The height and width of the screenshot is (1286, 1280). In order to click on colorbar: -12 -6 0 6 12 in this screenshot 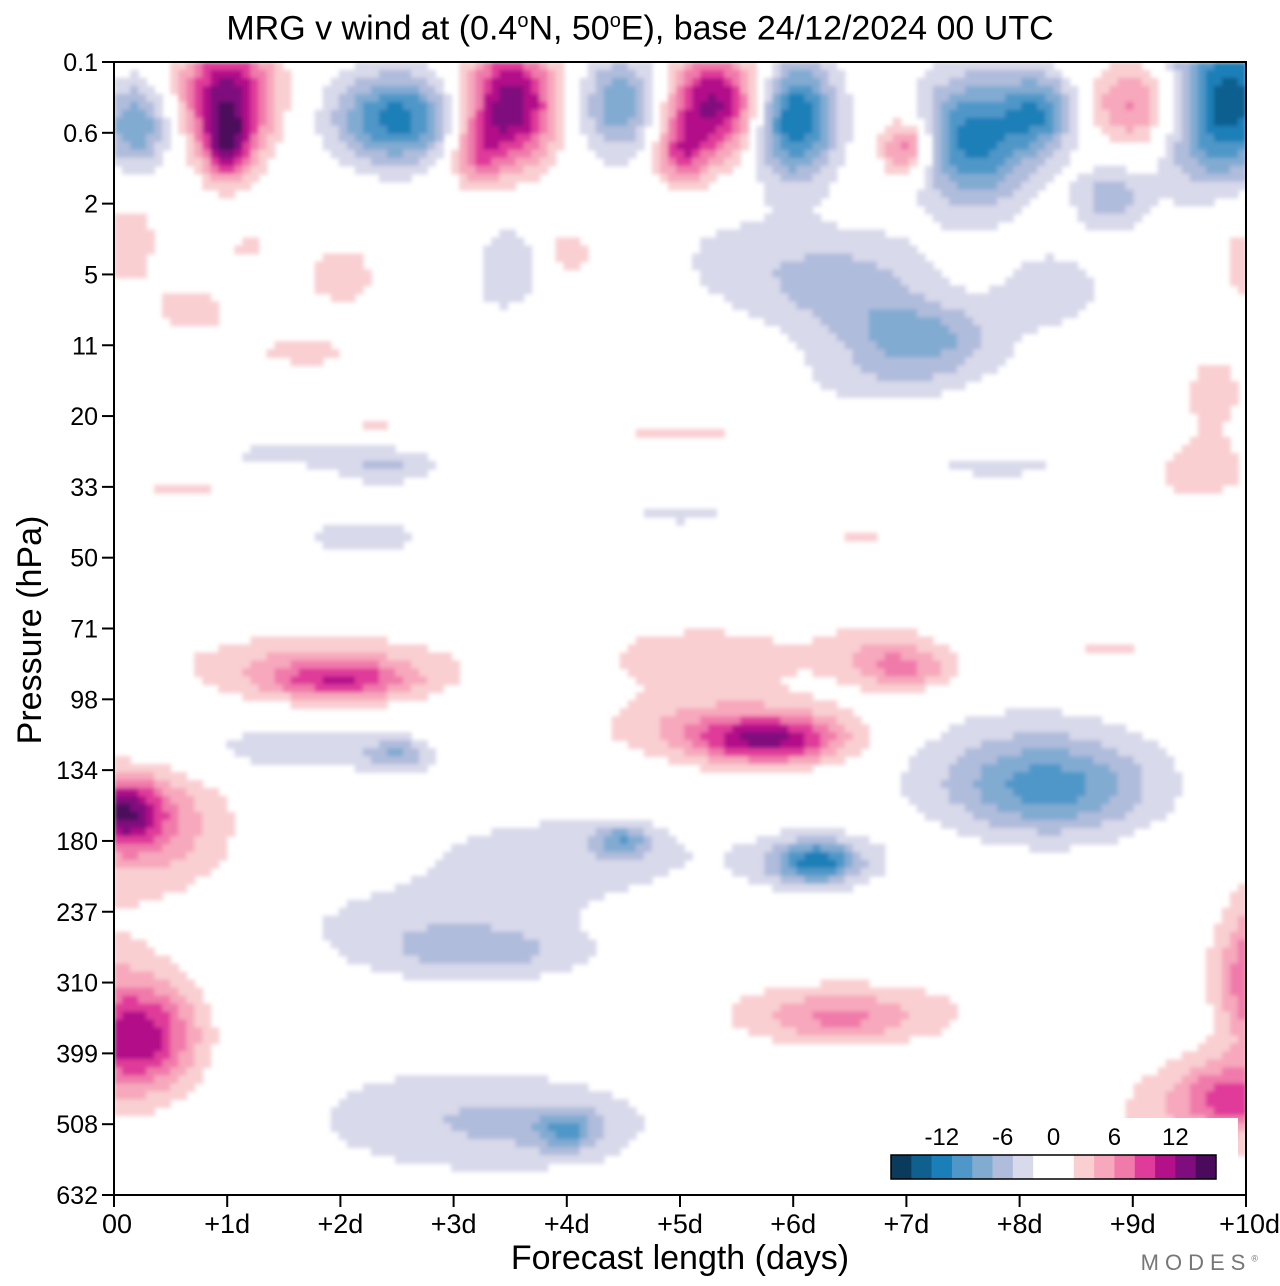, I will do `click(1055, 1153)`.